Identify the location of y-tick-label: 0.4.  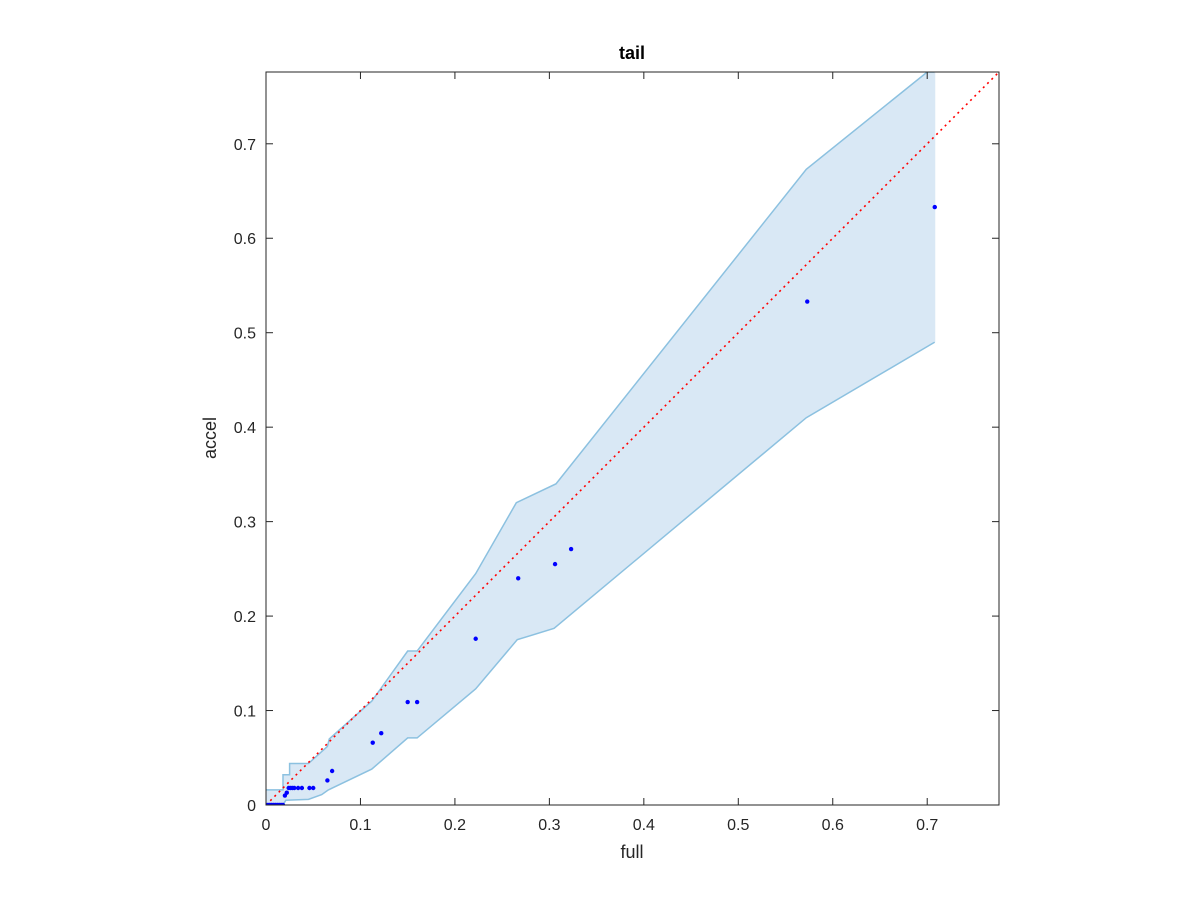
(245, 428).